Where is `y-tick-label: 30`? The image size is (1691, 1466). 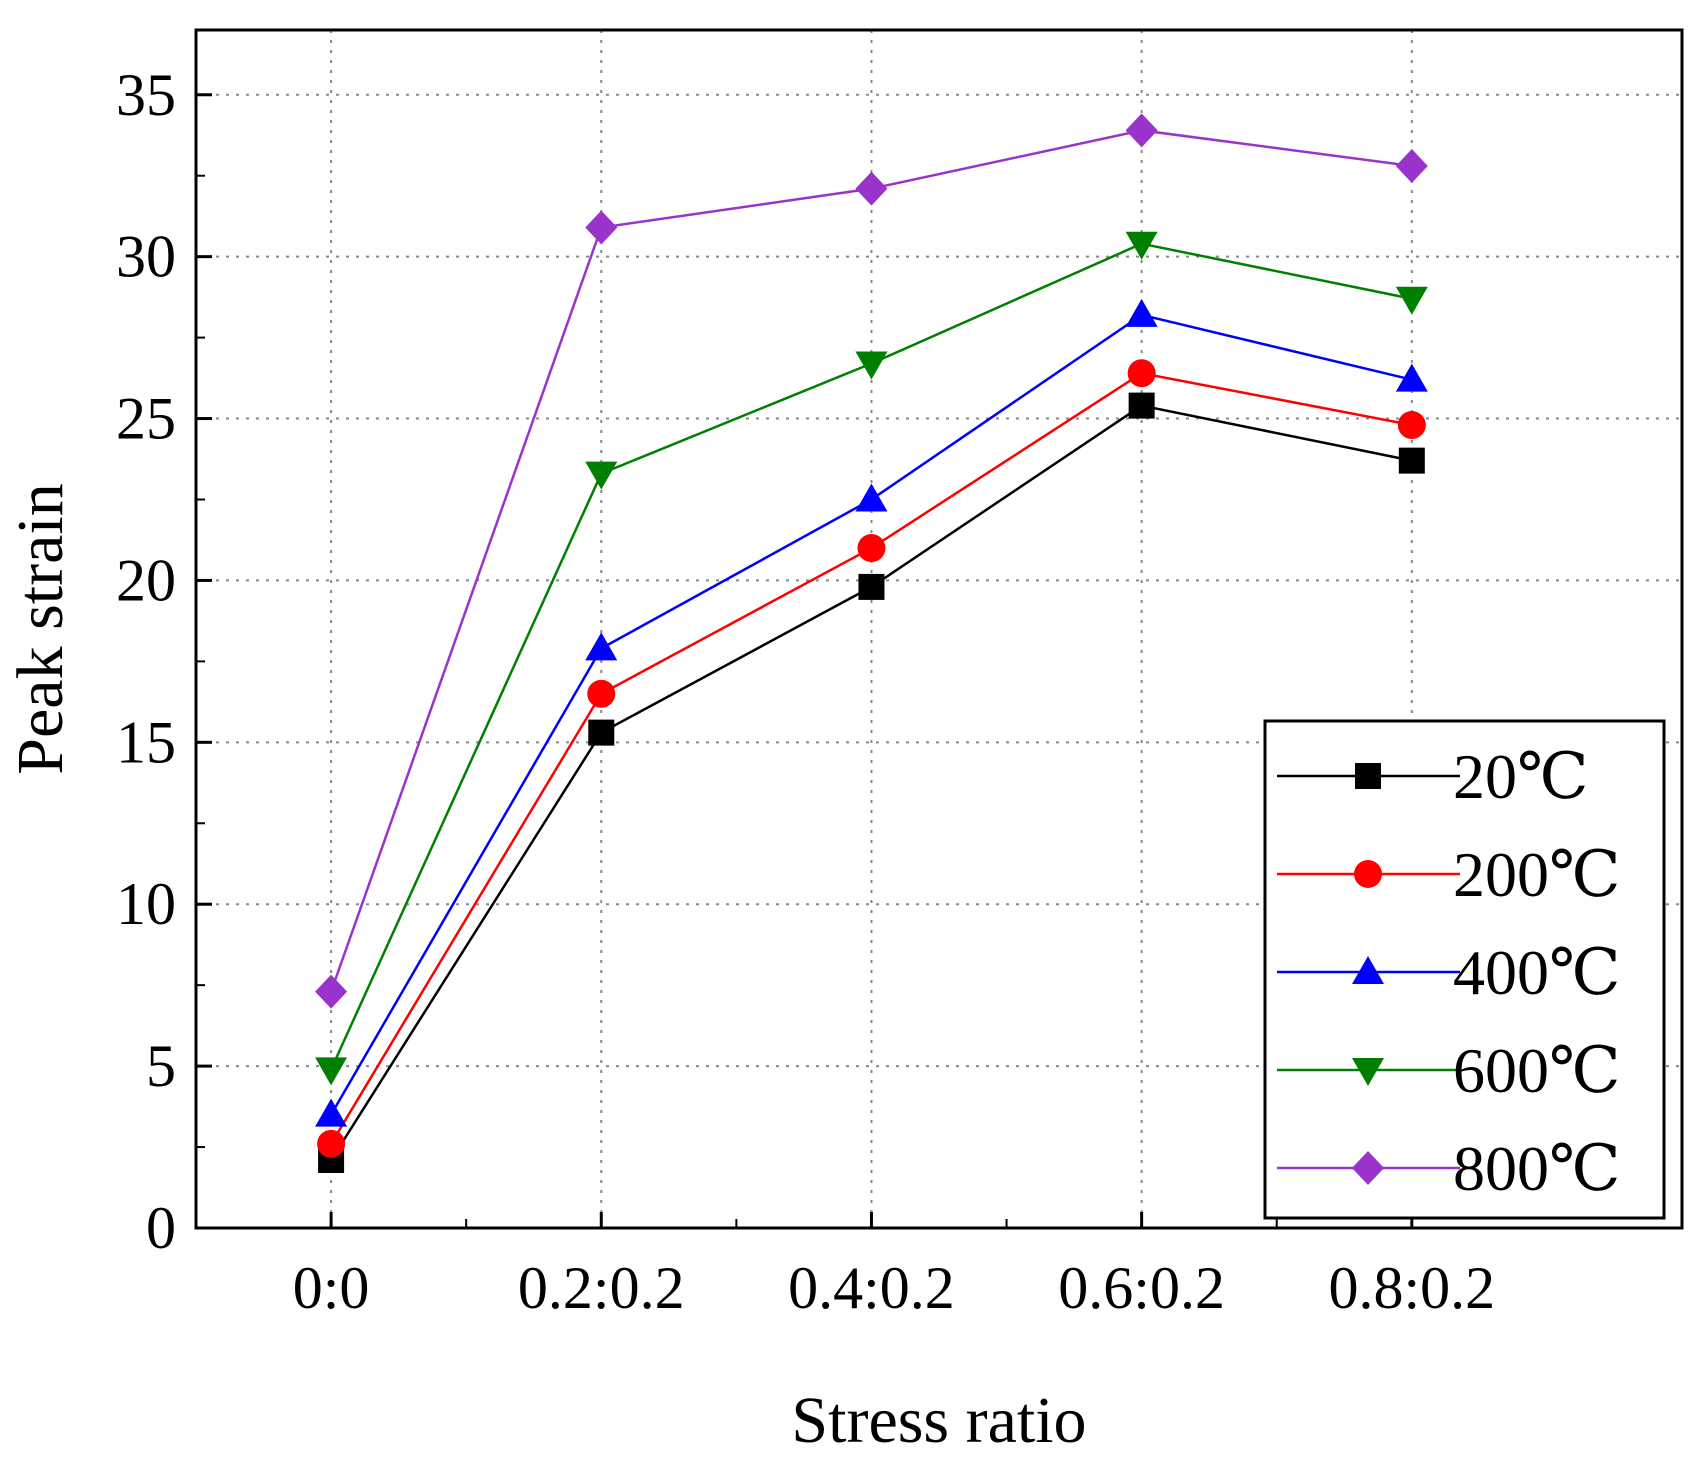 y-tick-label: 30 is located at coordinates (146, 257).